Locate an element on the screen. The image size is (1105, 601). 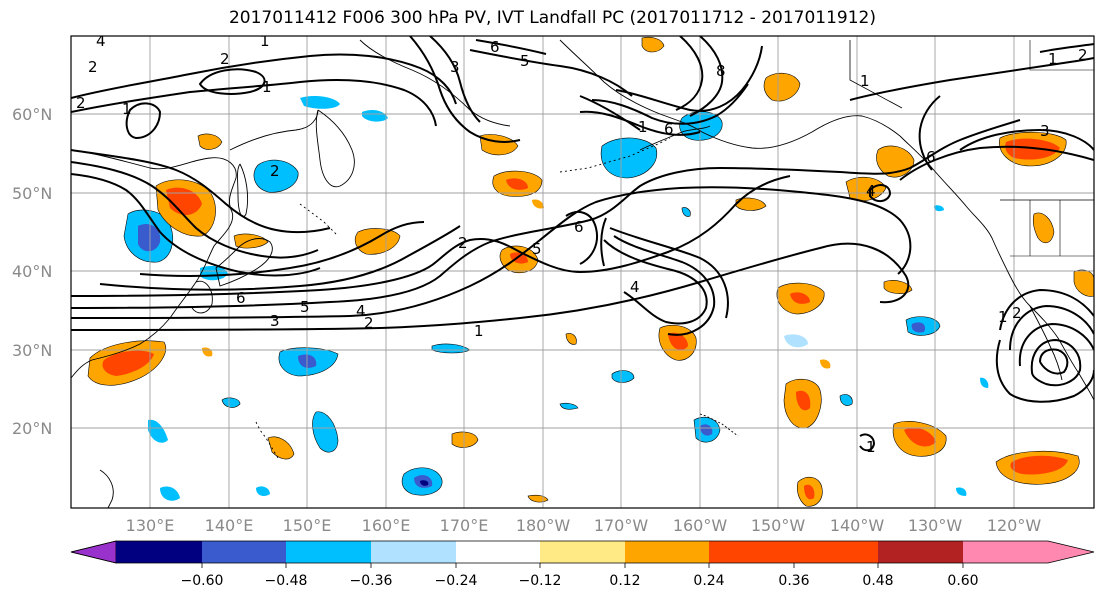
contour-label-2-b: 2 is located at coordinates (463, 243).